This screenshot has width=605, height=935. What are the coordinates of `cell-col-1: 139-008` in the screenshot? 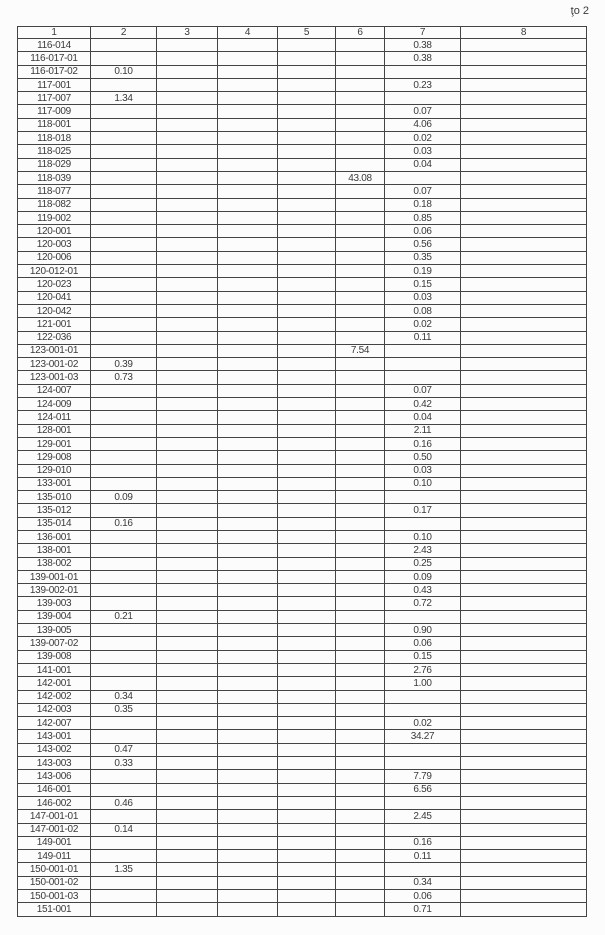 It's located at (54, 656).